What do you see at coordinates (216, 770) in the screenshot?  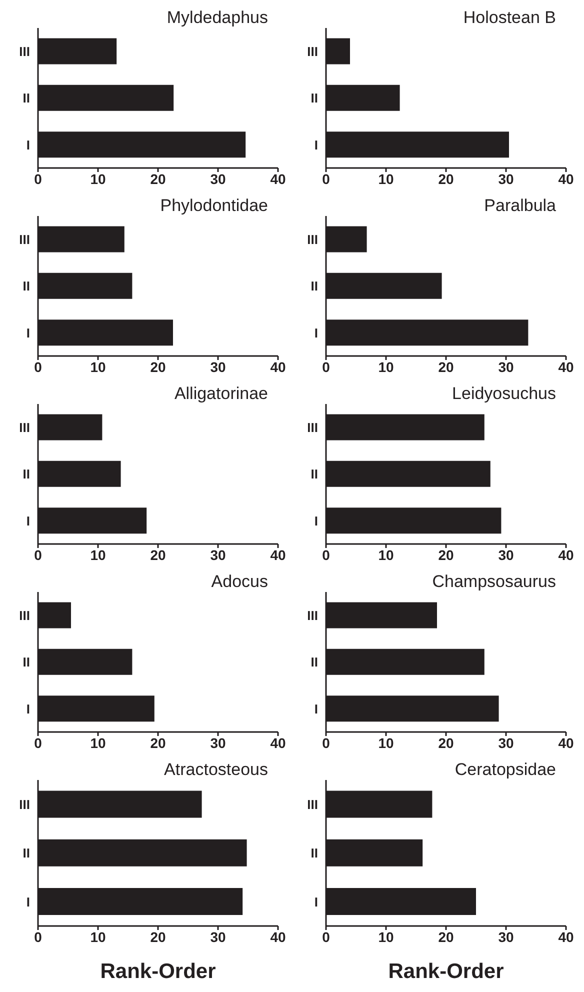 I see `chart-title: Atractosteous` at bounding box center [216, 770].